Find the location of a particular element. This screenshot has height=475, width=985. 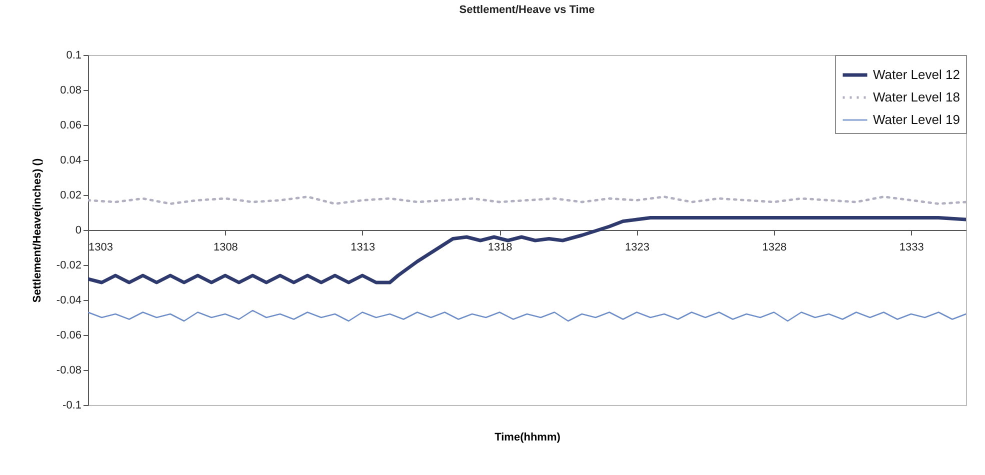

x-tick-label: 1308 is located at coordinates (225, 248).